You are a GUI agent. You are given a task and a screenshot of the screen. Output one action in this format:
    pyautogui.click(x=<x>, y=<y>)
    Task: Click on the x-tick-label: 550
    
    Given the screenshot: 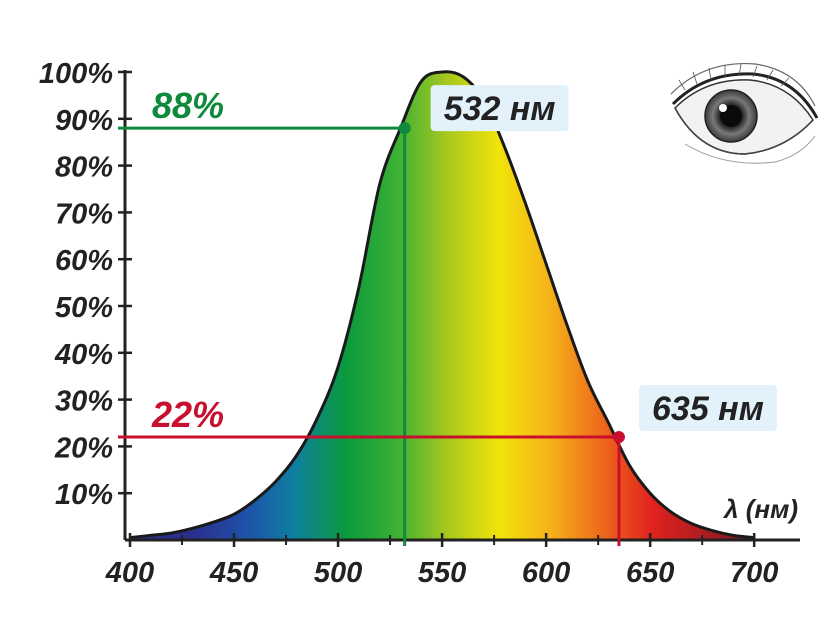 What is the action you would take?
    pyautogui.click(x=442, y=573)
    